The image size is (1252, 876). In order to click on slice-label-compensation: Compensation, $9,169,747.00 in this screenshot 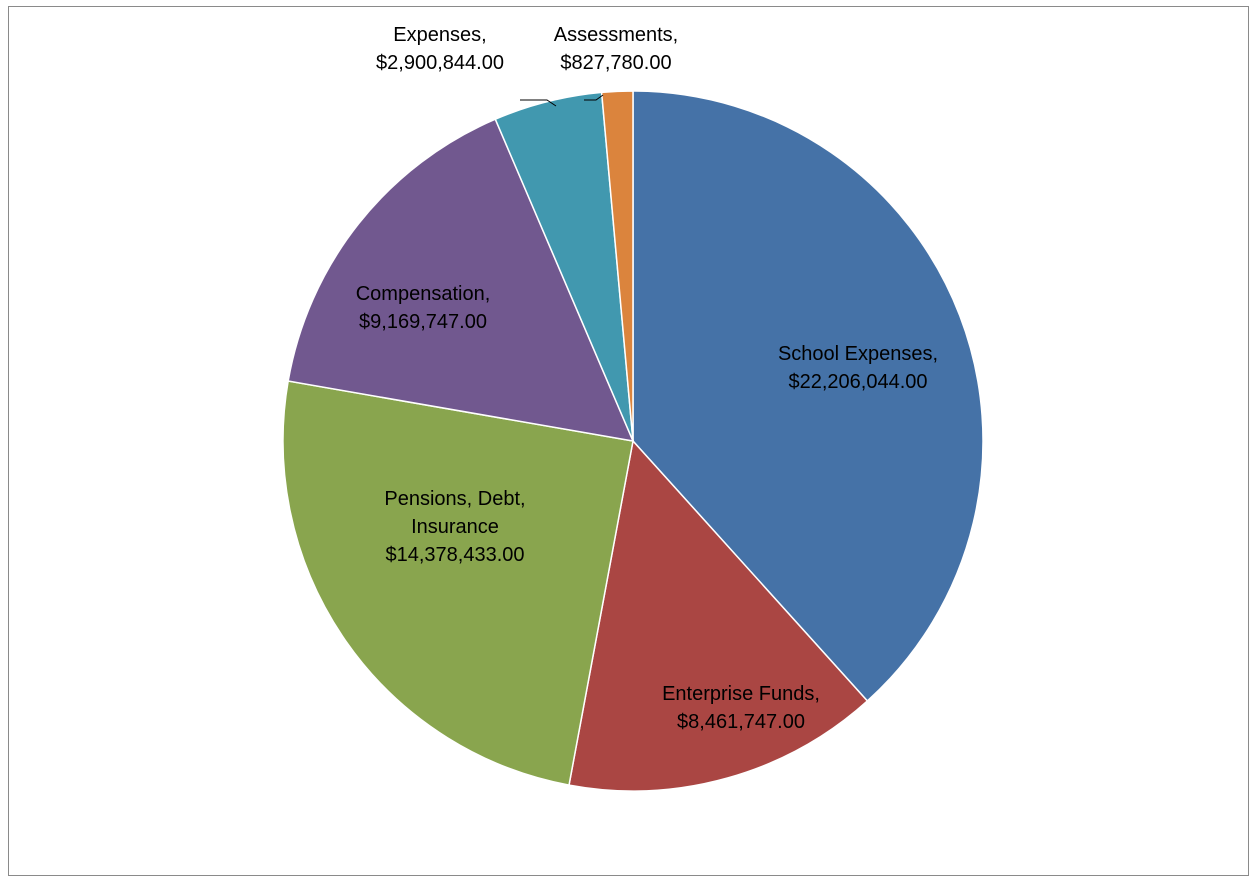, I will do `click(423, 308)`.